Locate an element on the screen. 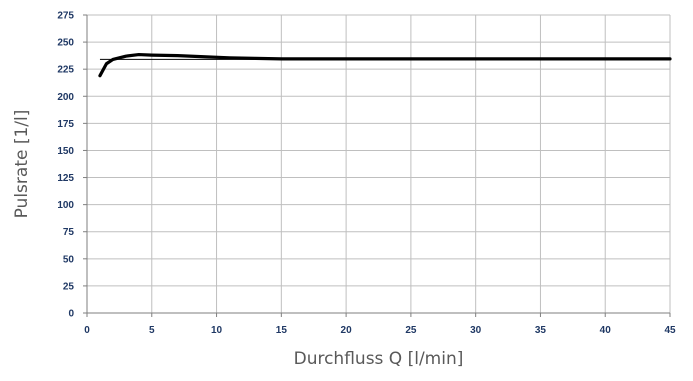 This screenshot has height=381, width=693. y-tick-label: 200 is located at coordinates (65, 97).